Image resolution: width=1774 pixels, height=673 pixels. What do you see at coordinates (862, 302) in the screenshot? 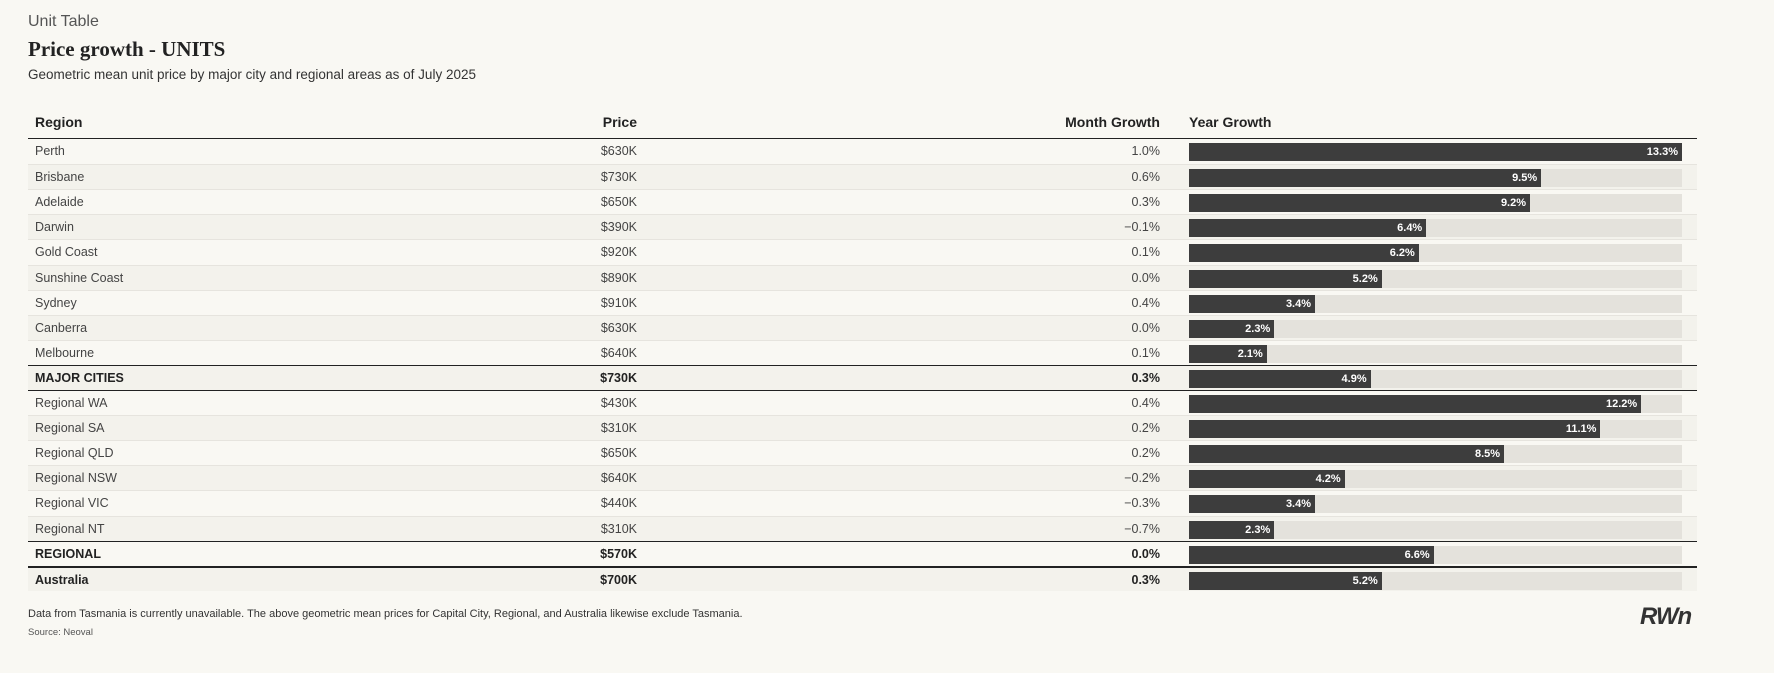
I see `table-row: Sydney $910K 0.4% 3.4%` at bounding box center [862, 302].